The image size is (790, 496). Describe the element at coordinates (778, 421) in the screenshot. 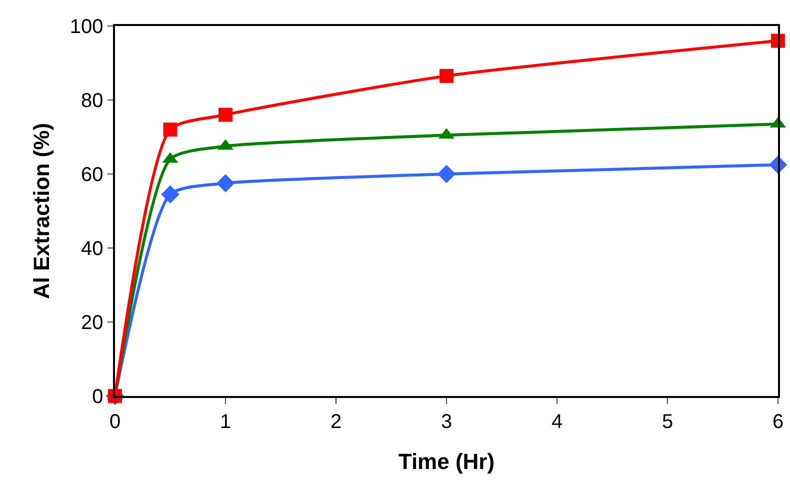

I see `x-tick-label: 6` at that location.